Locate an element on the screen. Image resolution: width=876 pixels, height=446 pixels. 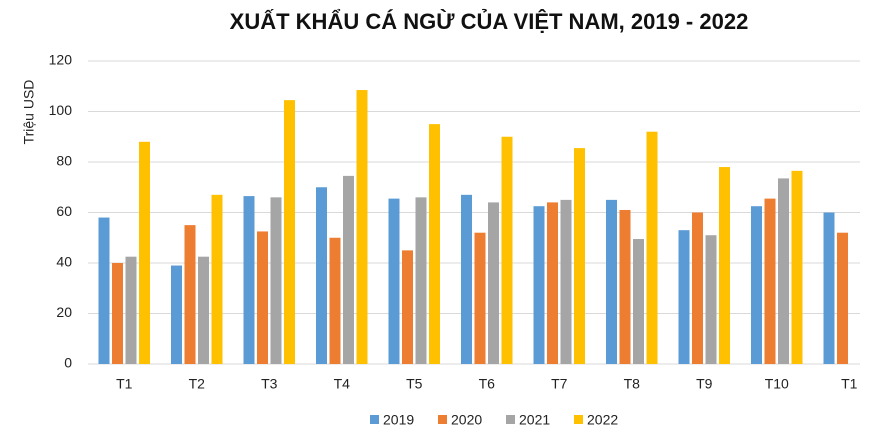
y-tick-label: 100 is located at coordinates (61, 110).